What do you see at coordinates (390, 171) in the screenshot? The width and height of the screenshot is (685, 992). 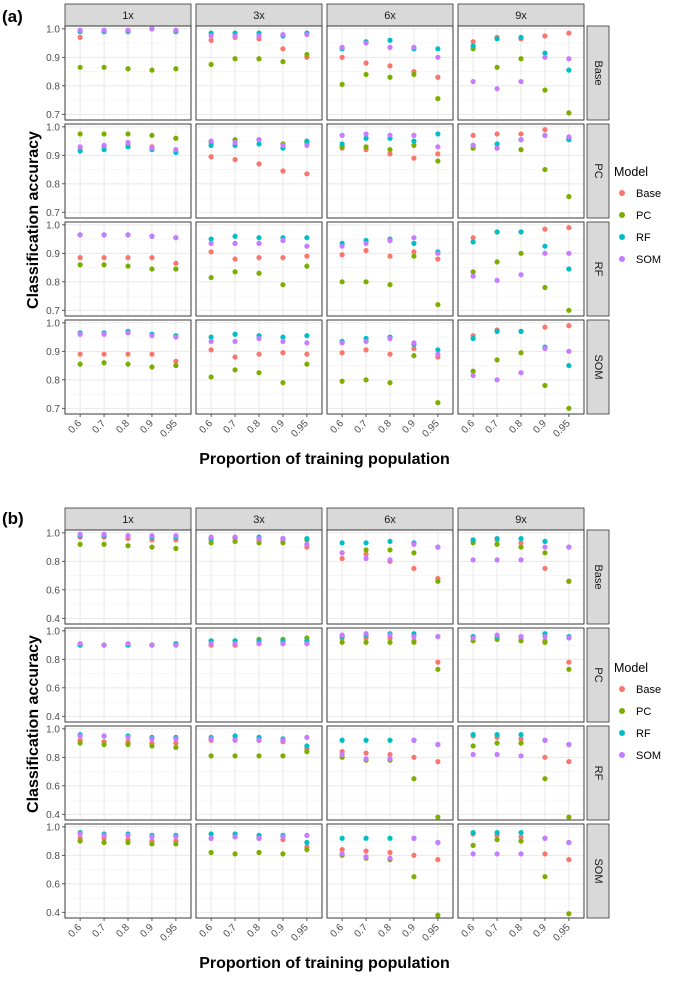 I see `panel-PC-6x` at bounding box center [390, 171].